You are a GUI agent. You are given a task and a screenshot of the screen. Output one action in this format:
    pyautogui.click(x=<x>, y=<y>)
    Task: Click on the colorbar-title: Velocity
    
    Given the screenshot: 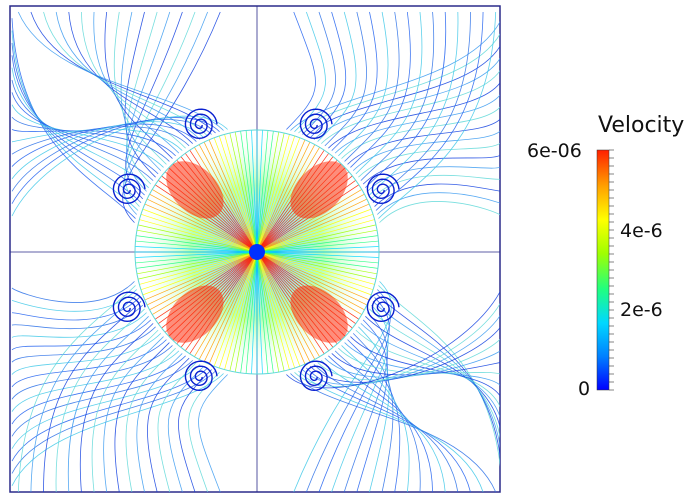 What is the action you would take?
    pyautogui.click(x=641, y=125)
    